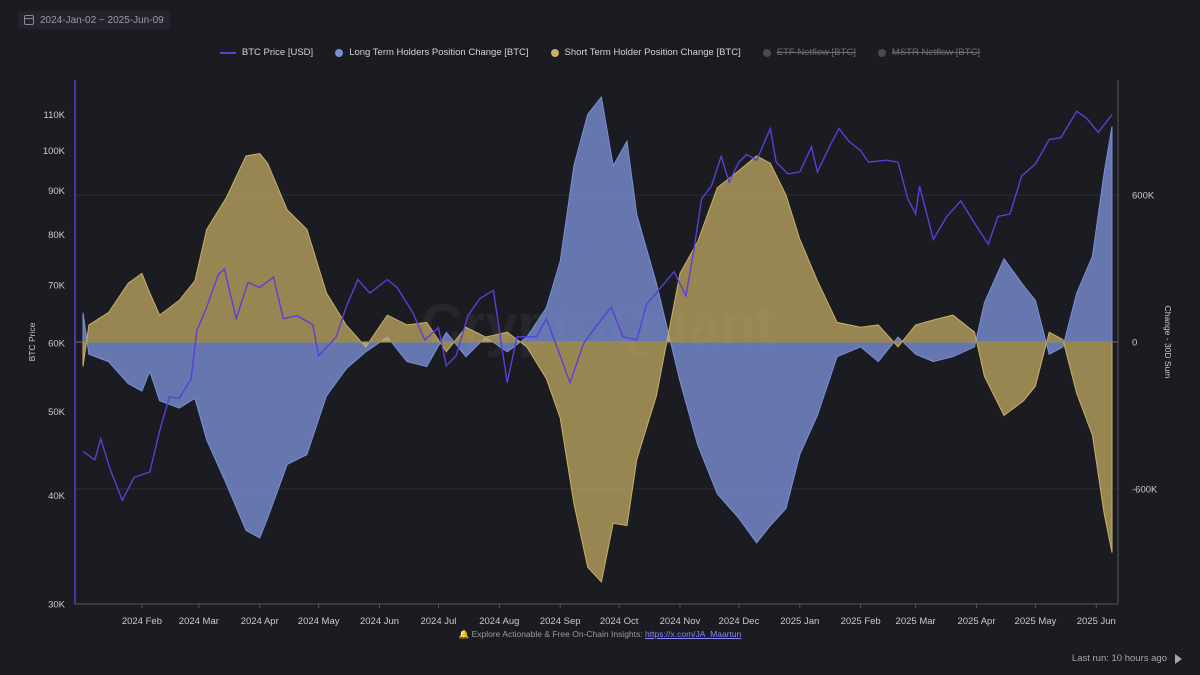 The height and width of the screenshot is (675, 1200). Describe the element at coordinates (29, 20) in the screenshot. I see `calendar-icon` at that location.